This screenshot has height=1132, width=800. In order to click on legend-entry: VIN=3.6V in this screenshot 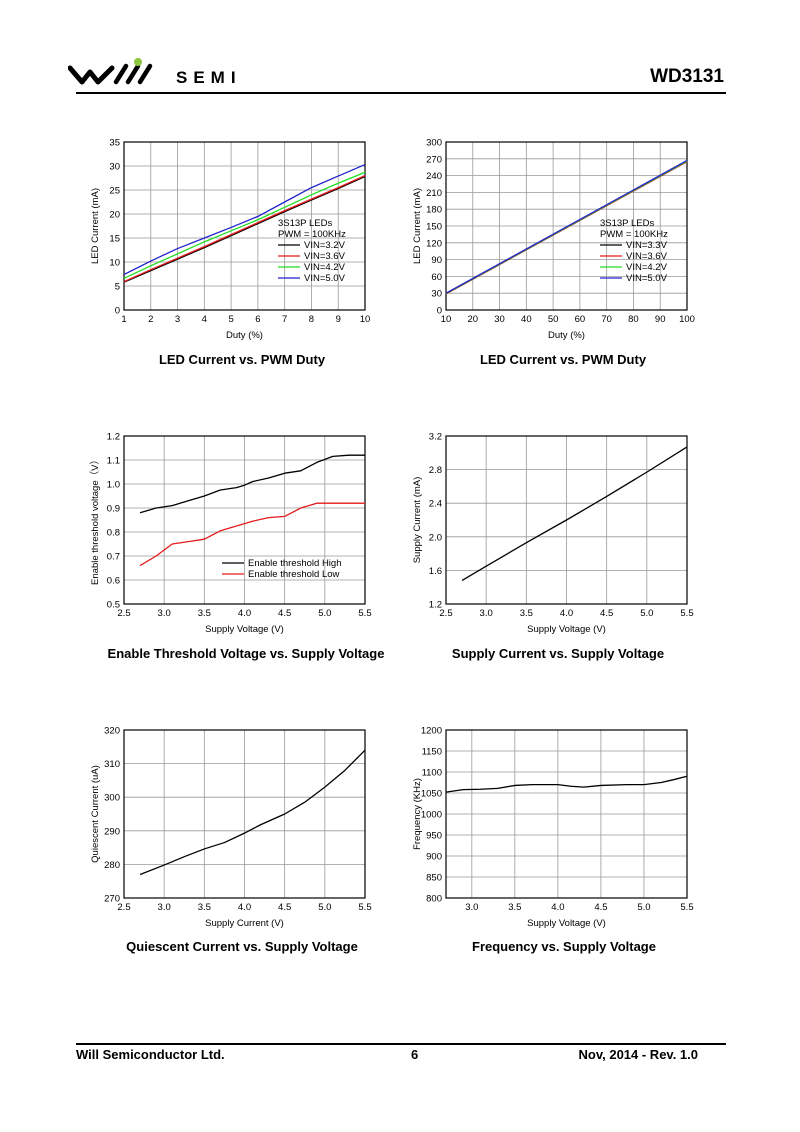, I will do `click(325, 256)`.